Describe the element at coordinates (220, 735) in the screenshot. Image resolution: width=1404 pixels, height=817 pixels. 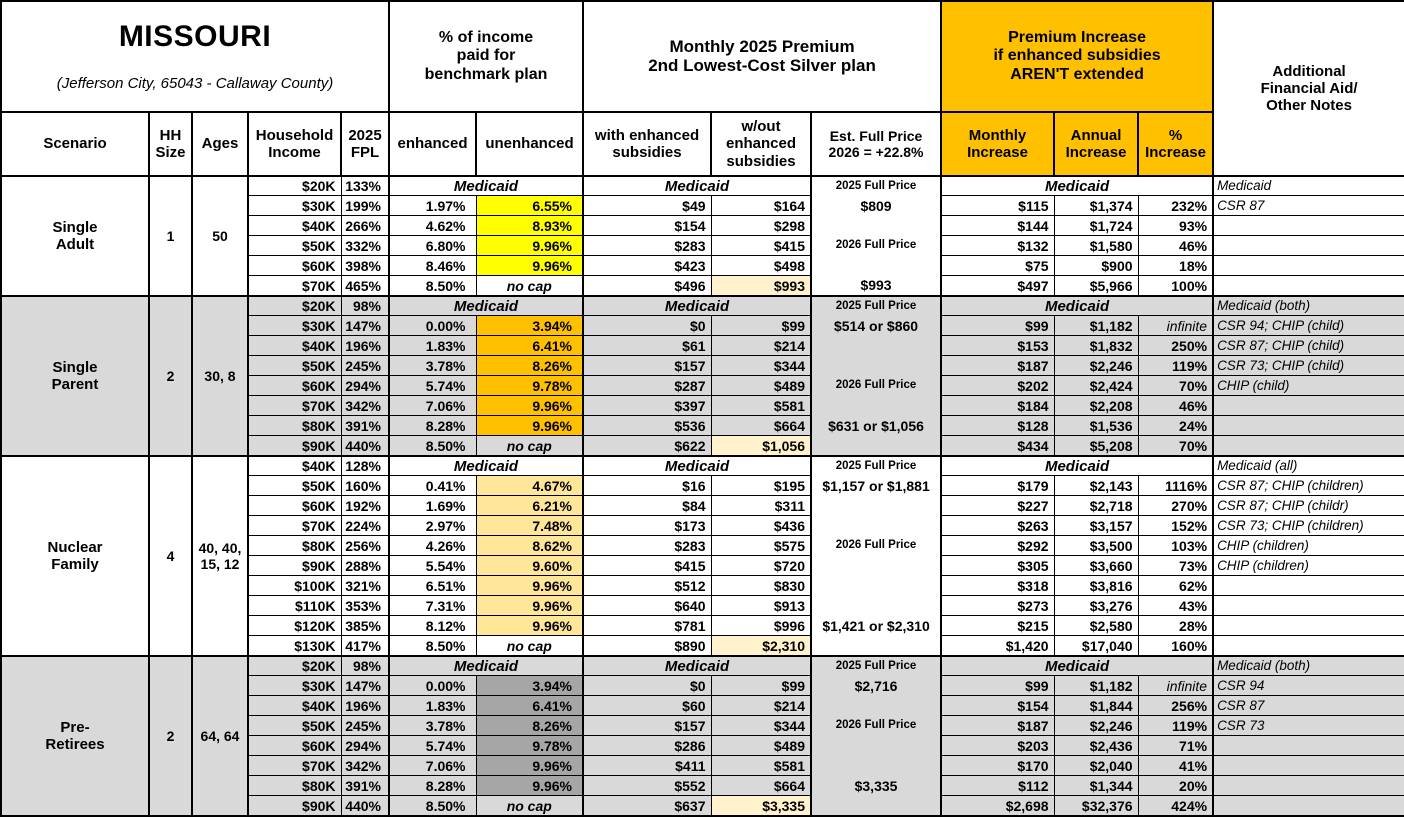
I see `ages: 64, 64` at that location.